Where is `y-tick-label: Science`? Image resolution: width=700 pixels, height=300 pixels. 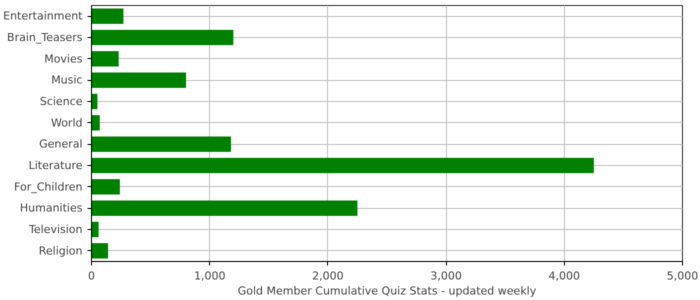 y-tick-label: Science is located at coordinates (61, 101).